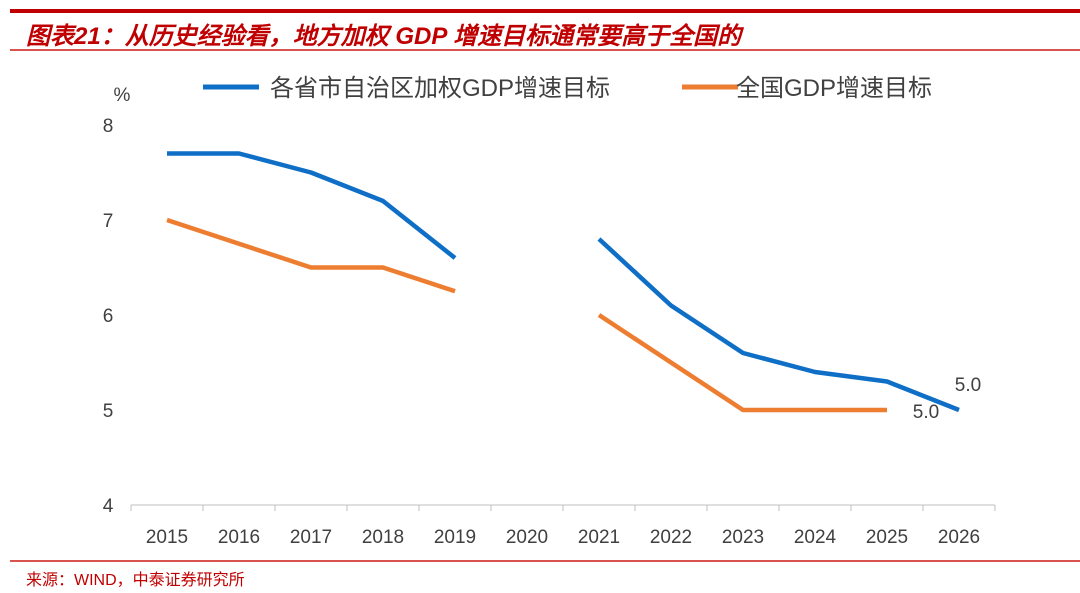  I want to click on x-tick-label: 2026, so click(959, 537).